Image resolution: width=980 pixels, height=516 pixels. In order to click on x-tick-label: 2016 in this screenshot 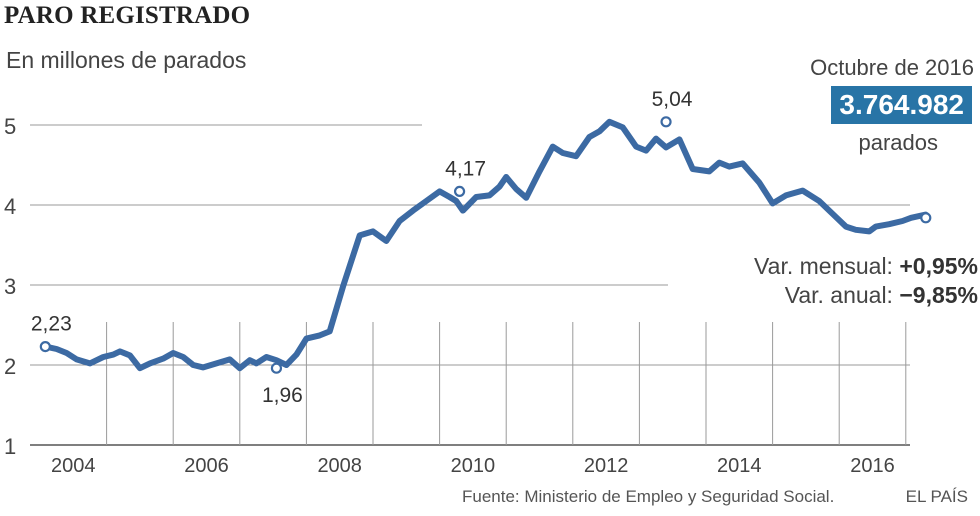, I will do `click(872, 466)`.